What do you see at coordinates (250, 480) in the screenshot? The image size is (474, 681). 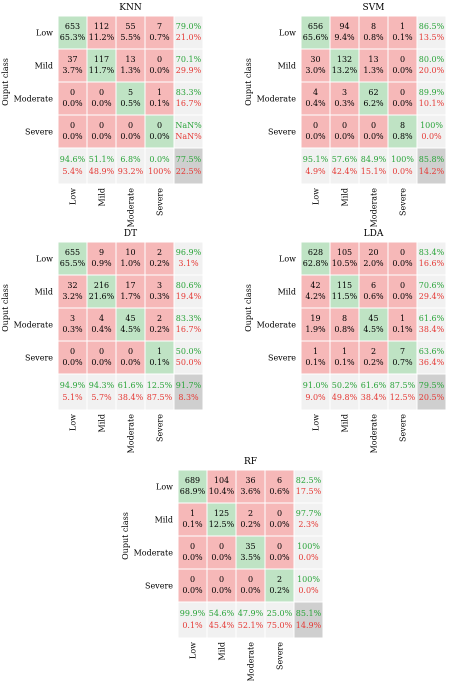 I see `cell-count: 36` at bounding box center [250, 480].